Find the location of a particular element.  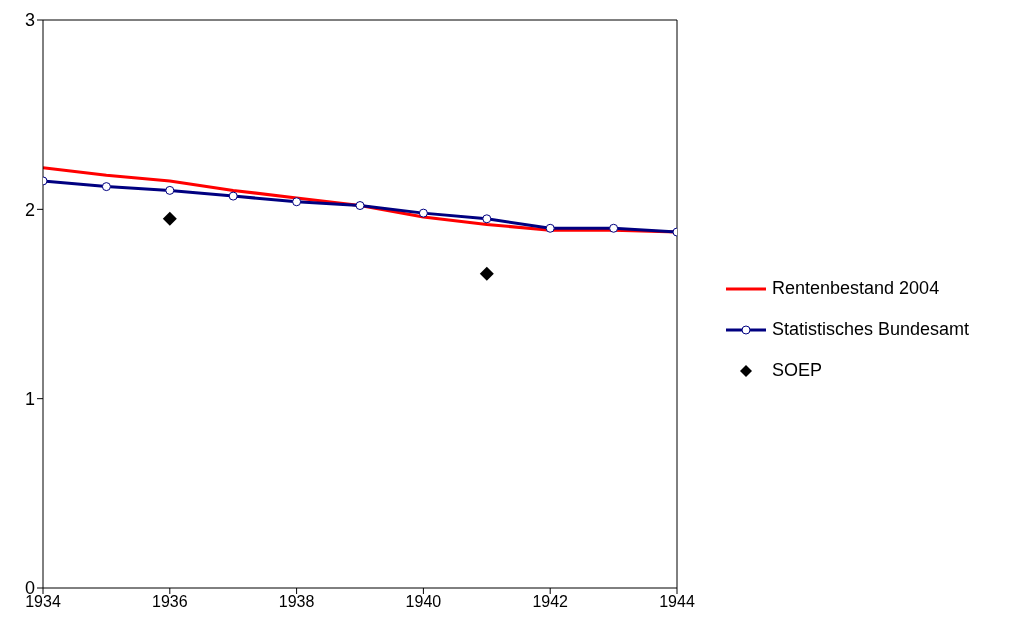

y-tick-label: 2 is located at coordinates (29, 209).